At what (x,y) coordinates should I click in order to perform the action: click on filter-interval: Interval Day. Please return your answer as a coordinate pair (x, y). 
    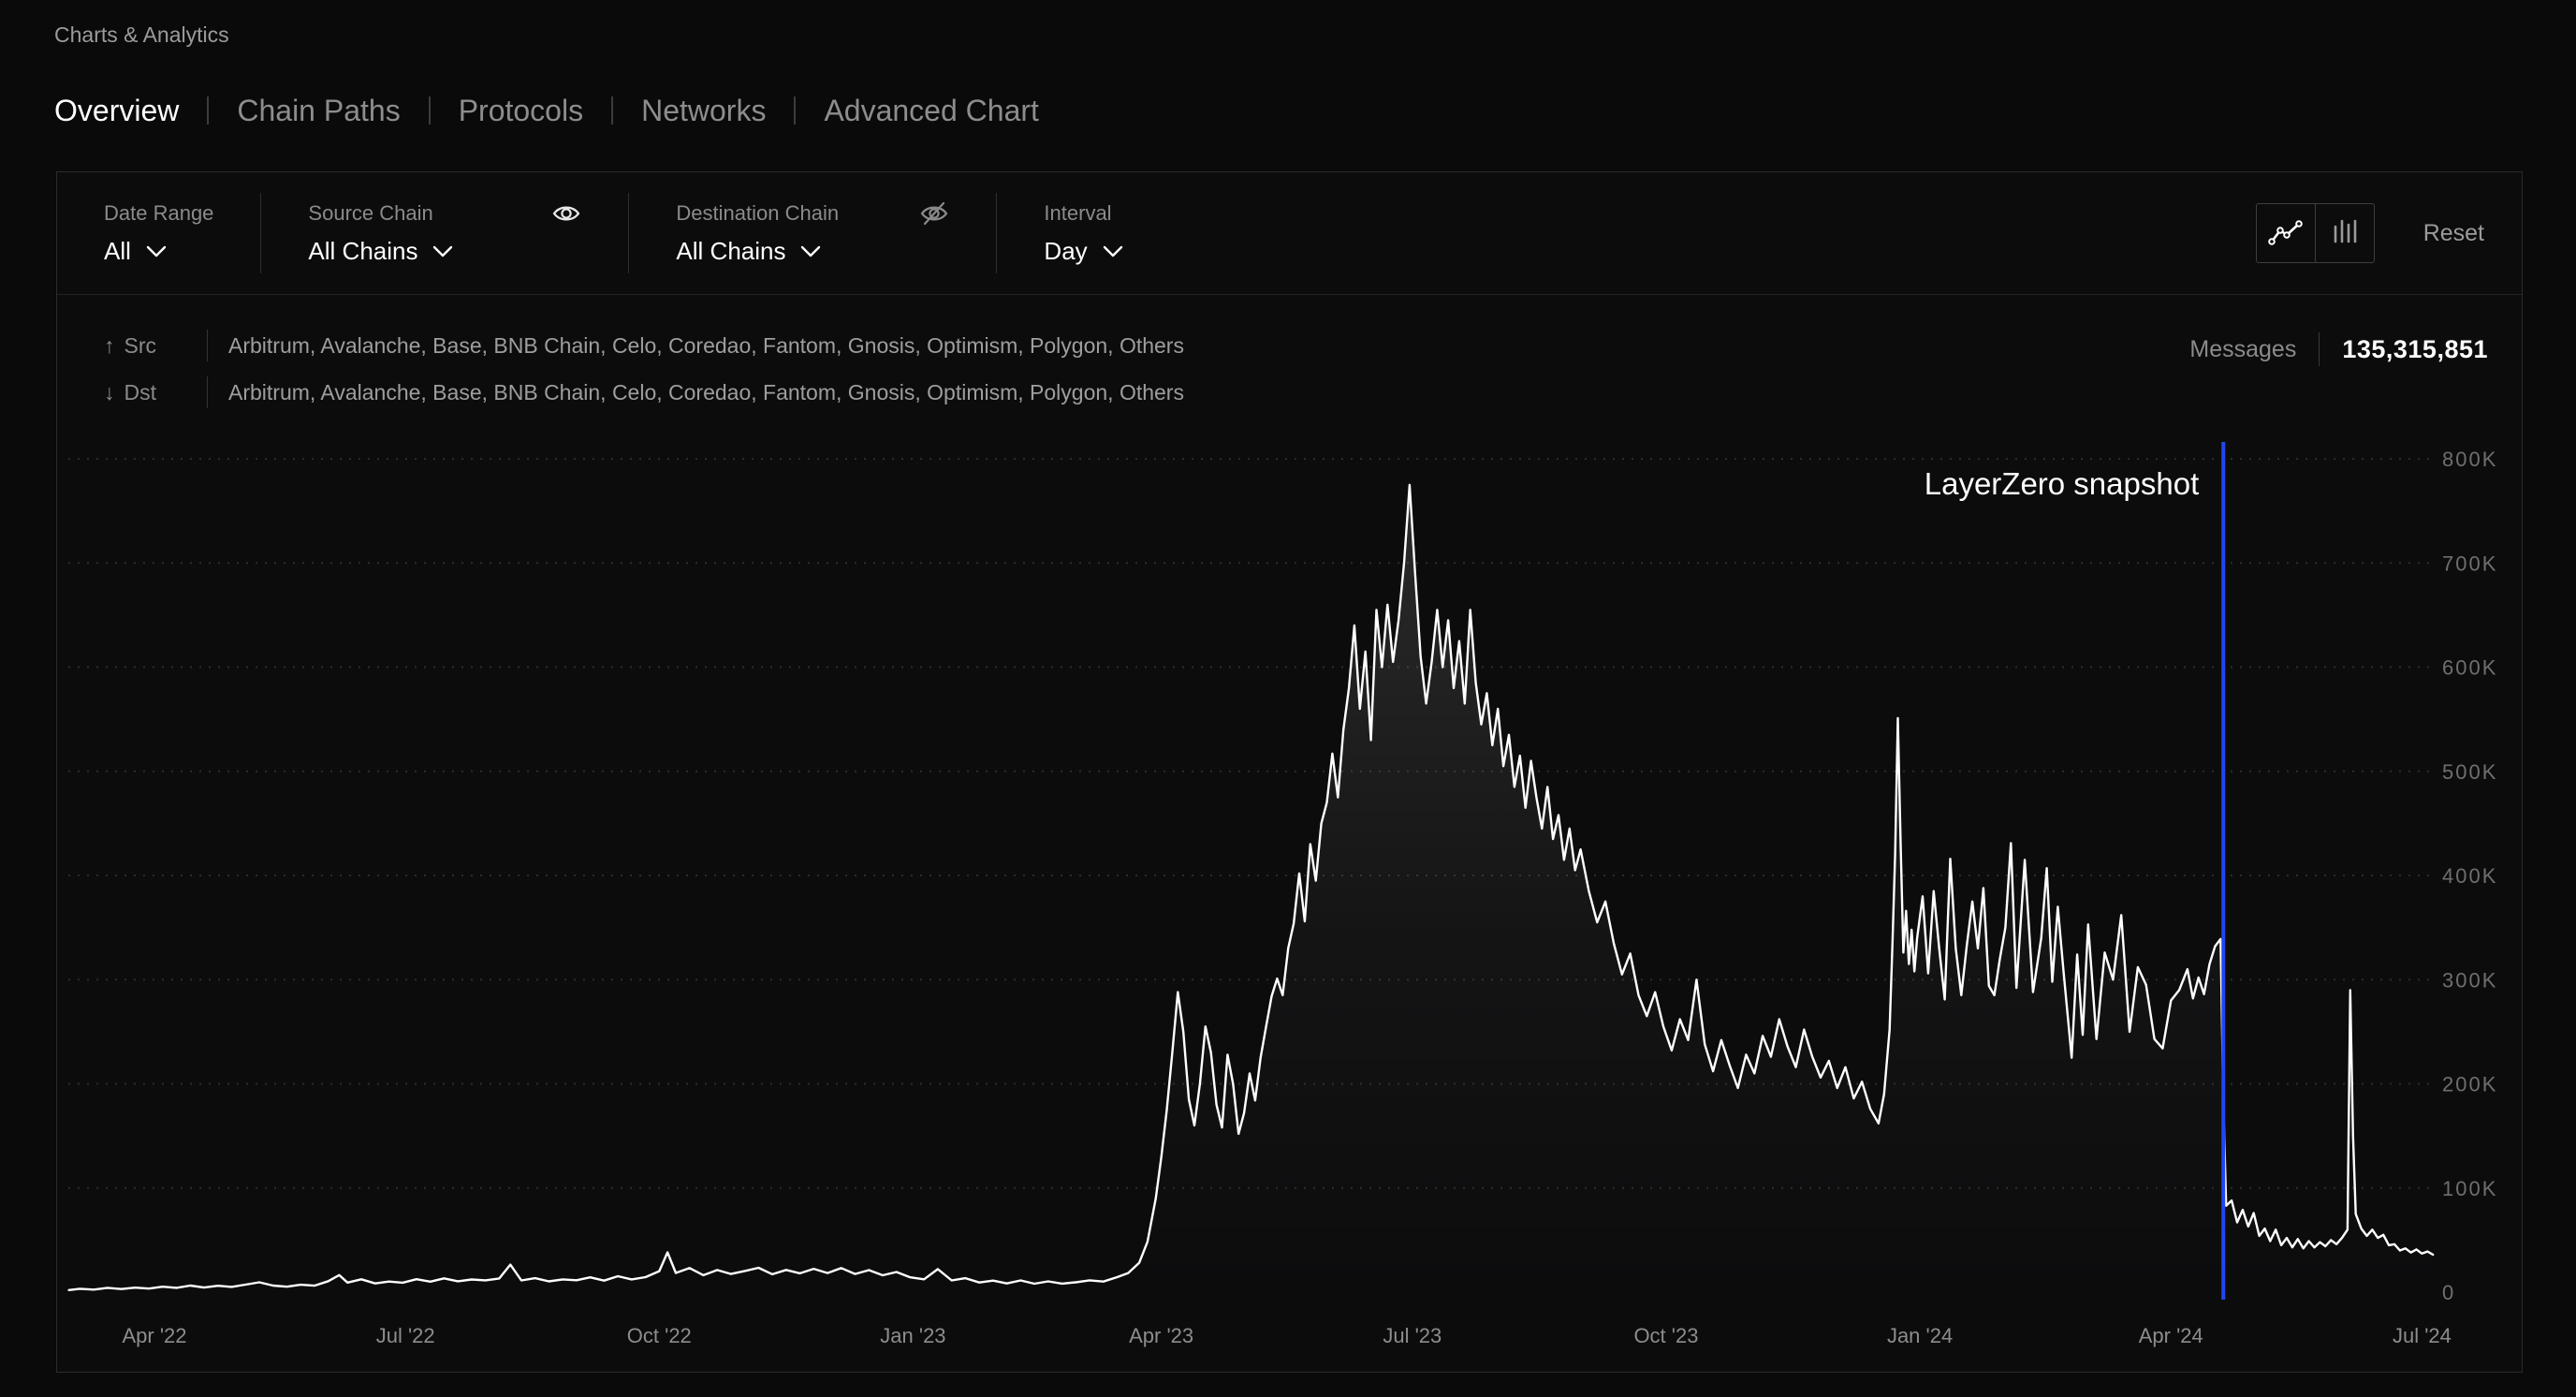
    Looking at the image, I should click on (1060, 233).